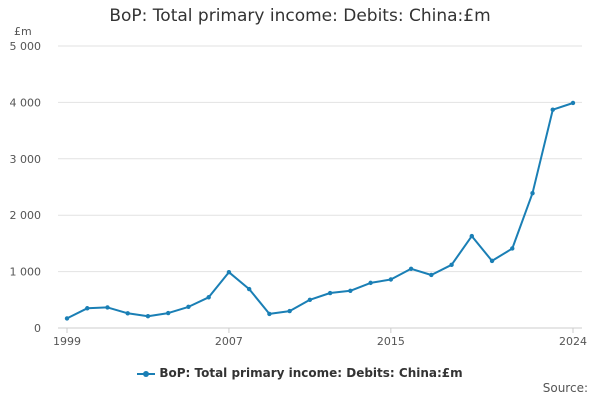 The image size is (600, 400). What do you see at coordinates (26, 46) in the screenshot?
I see `y-tick-label: 5 000` at bounding box center [26, 46].